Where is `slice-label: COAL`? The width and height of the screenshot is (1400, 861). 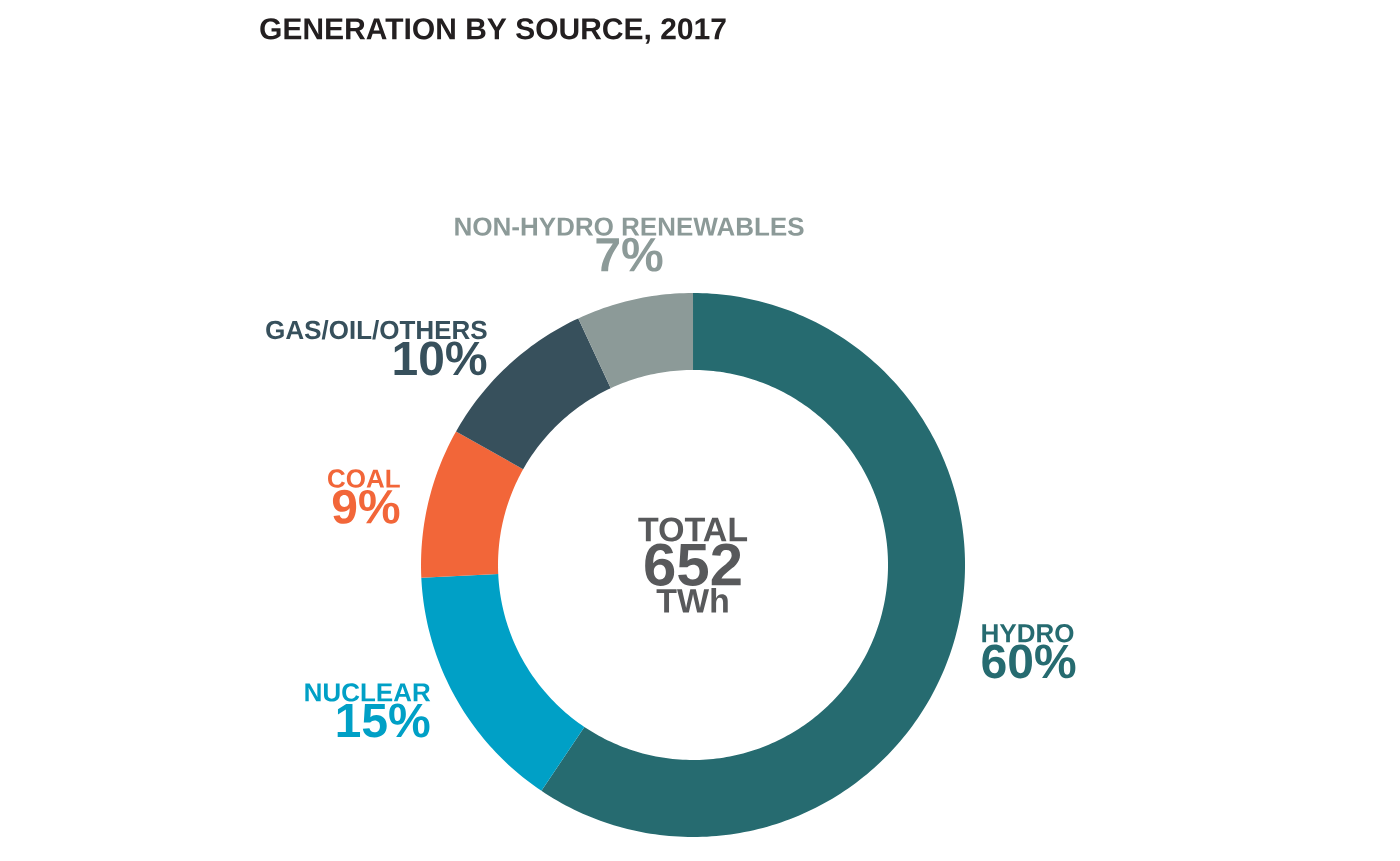 slice-label: COAL is located at coordinates (364, 478).